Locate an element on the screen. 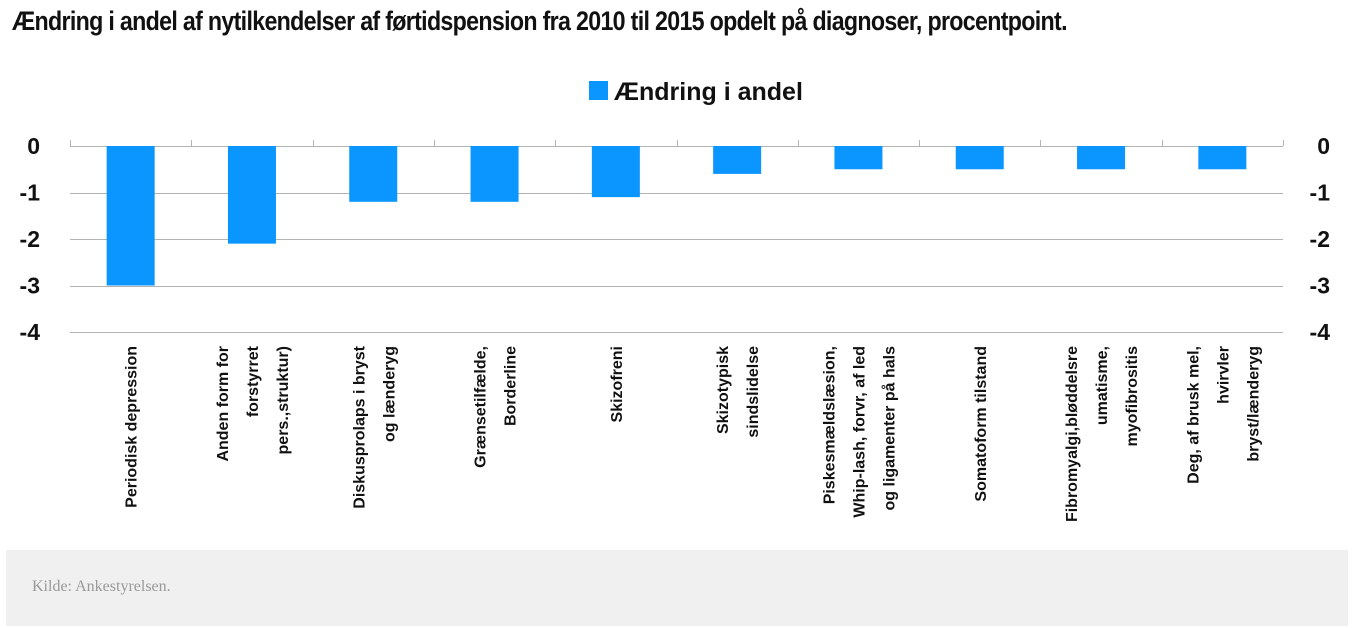  category-label: Fibromyalgi,bløddelsre is located at coordinates (1072, 434).